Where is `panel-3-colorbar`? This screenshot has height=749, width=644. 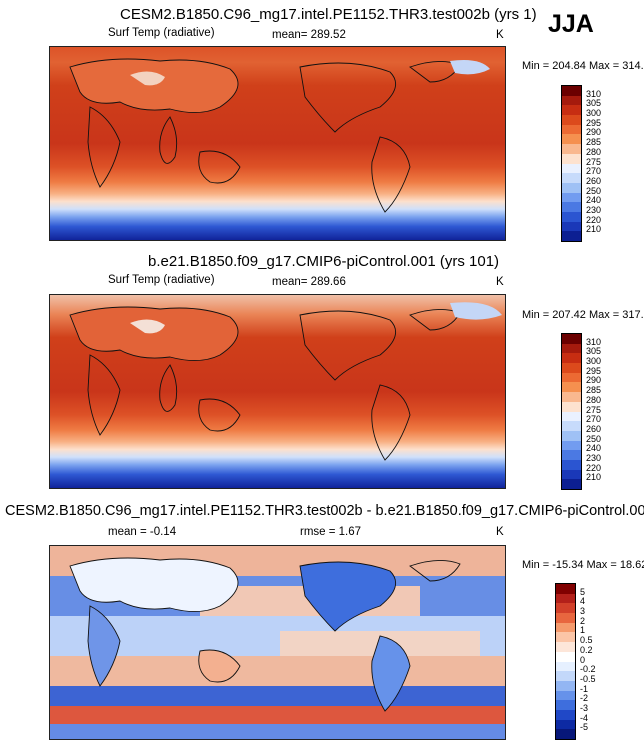 panel-3-colorbar is located at coordinates (565, 661).